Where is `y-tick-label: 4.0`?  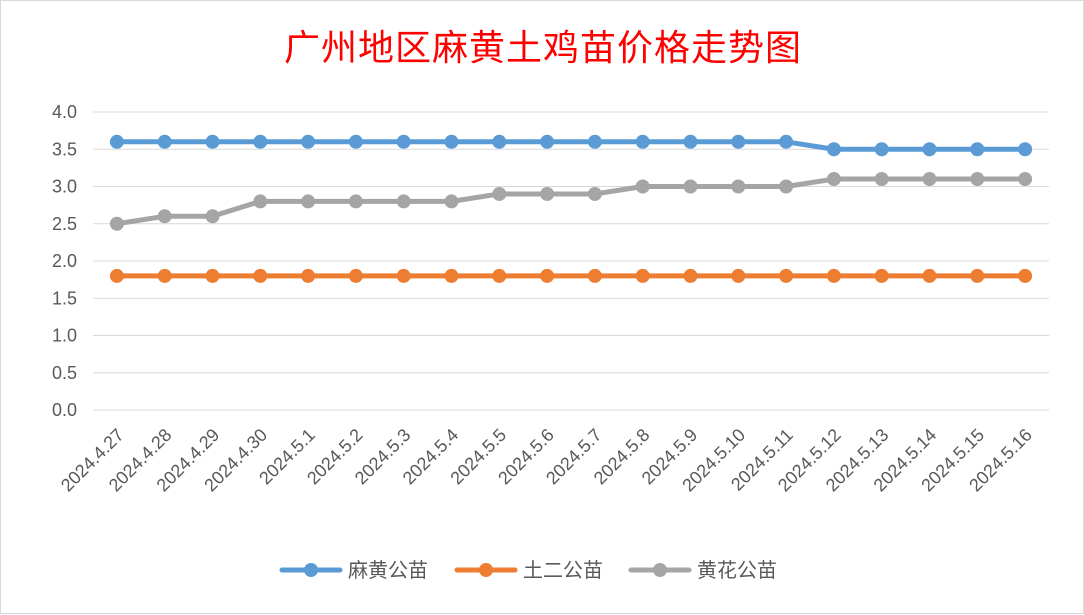 y-tick-label: 4.0 is located at coordinates (64, 112).